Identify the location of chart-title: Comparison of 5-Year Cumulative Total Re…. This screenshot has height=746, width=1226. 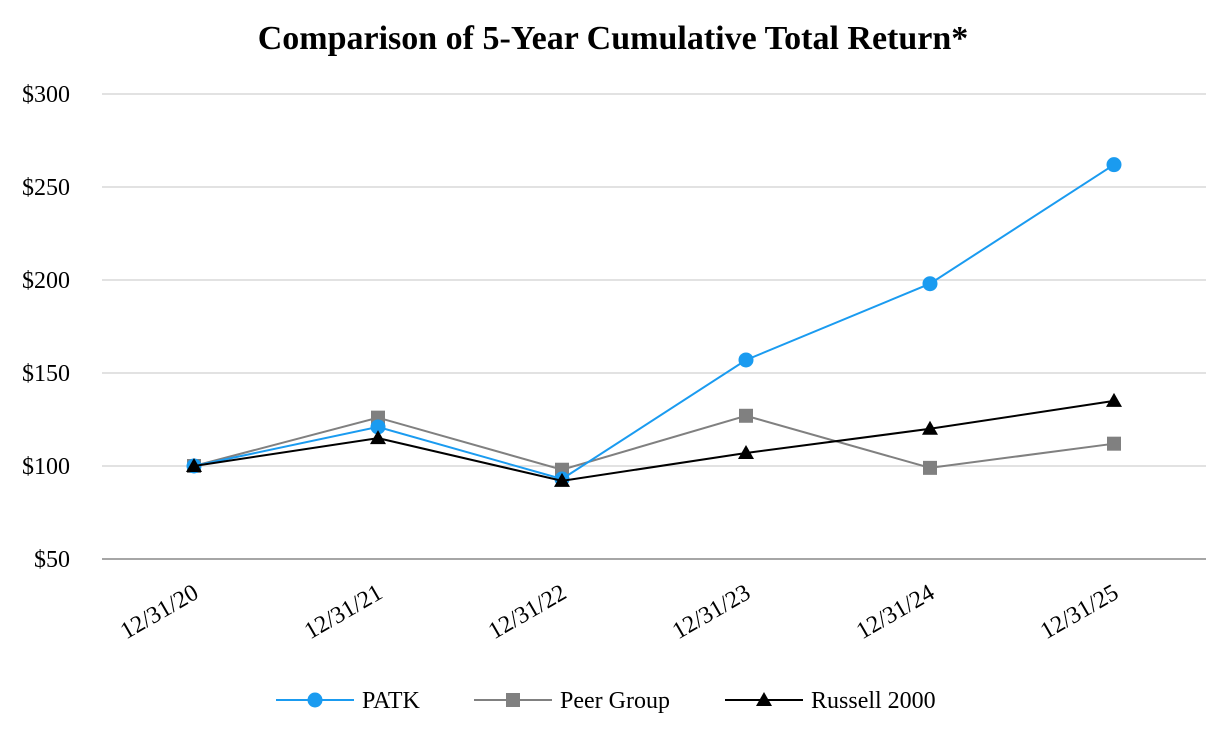
(613, 38).